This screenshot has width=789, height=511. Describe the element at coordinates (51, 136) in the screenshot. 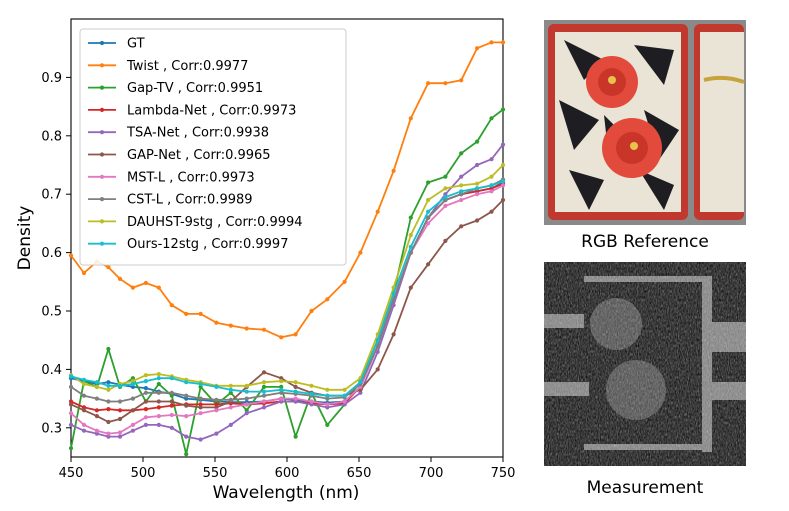

I see `y-tick-label: 0.8` at that location.